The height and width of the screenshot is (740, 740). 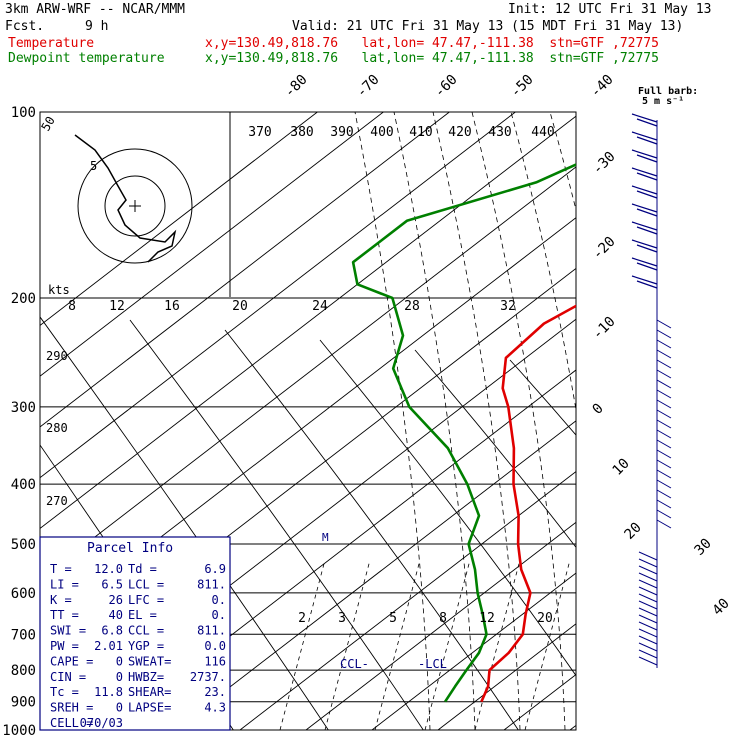 What do you see at coordinates (215, 708) in the screenshot?
I see `parcel-field-value: 4.3` at bounding box center [215, 708].